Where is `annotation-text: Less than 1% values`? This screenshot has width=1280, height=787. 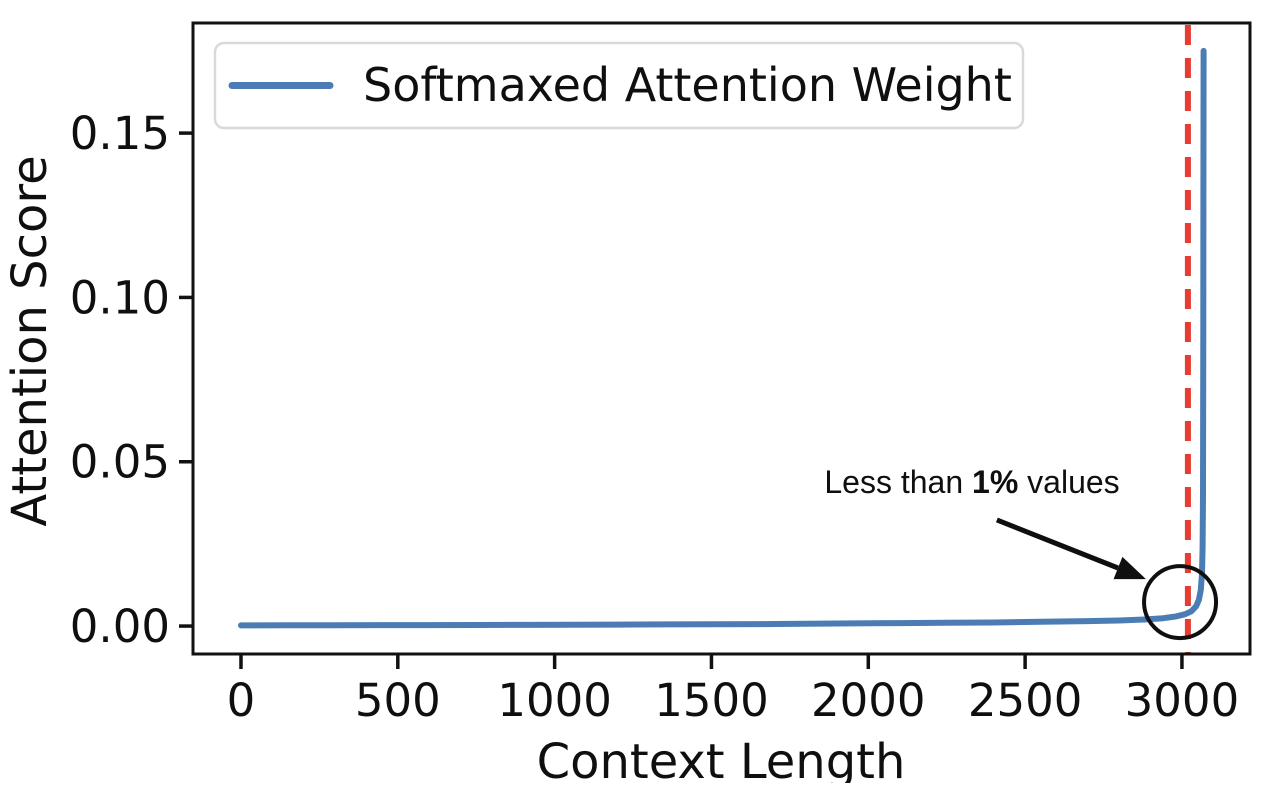 annotation-text: Less than 1% values is located at coordinates (971, 482).